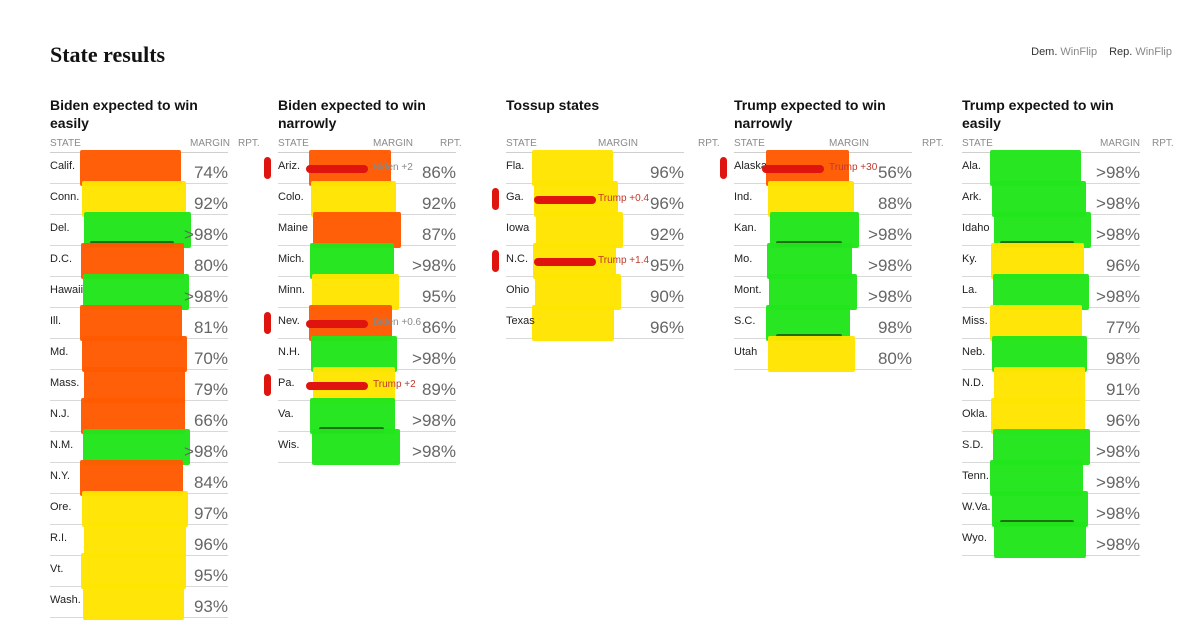 The width and height of the screenshot is (1200, 629). What do you see at coordinates (1051, 447) in the screenshot?
I see `state-row: S.D. >98%` at bounding box center [1051, 447].